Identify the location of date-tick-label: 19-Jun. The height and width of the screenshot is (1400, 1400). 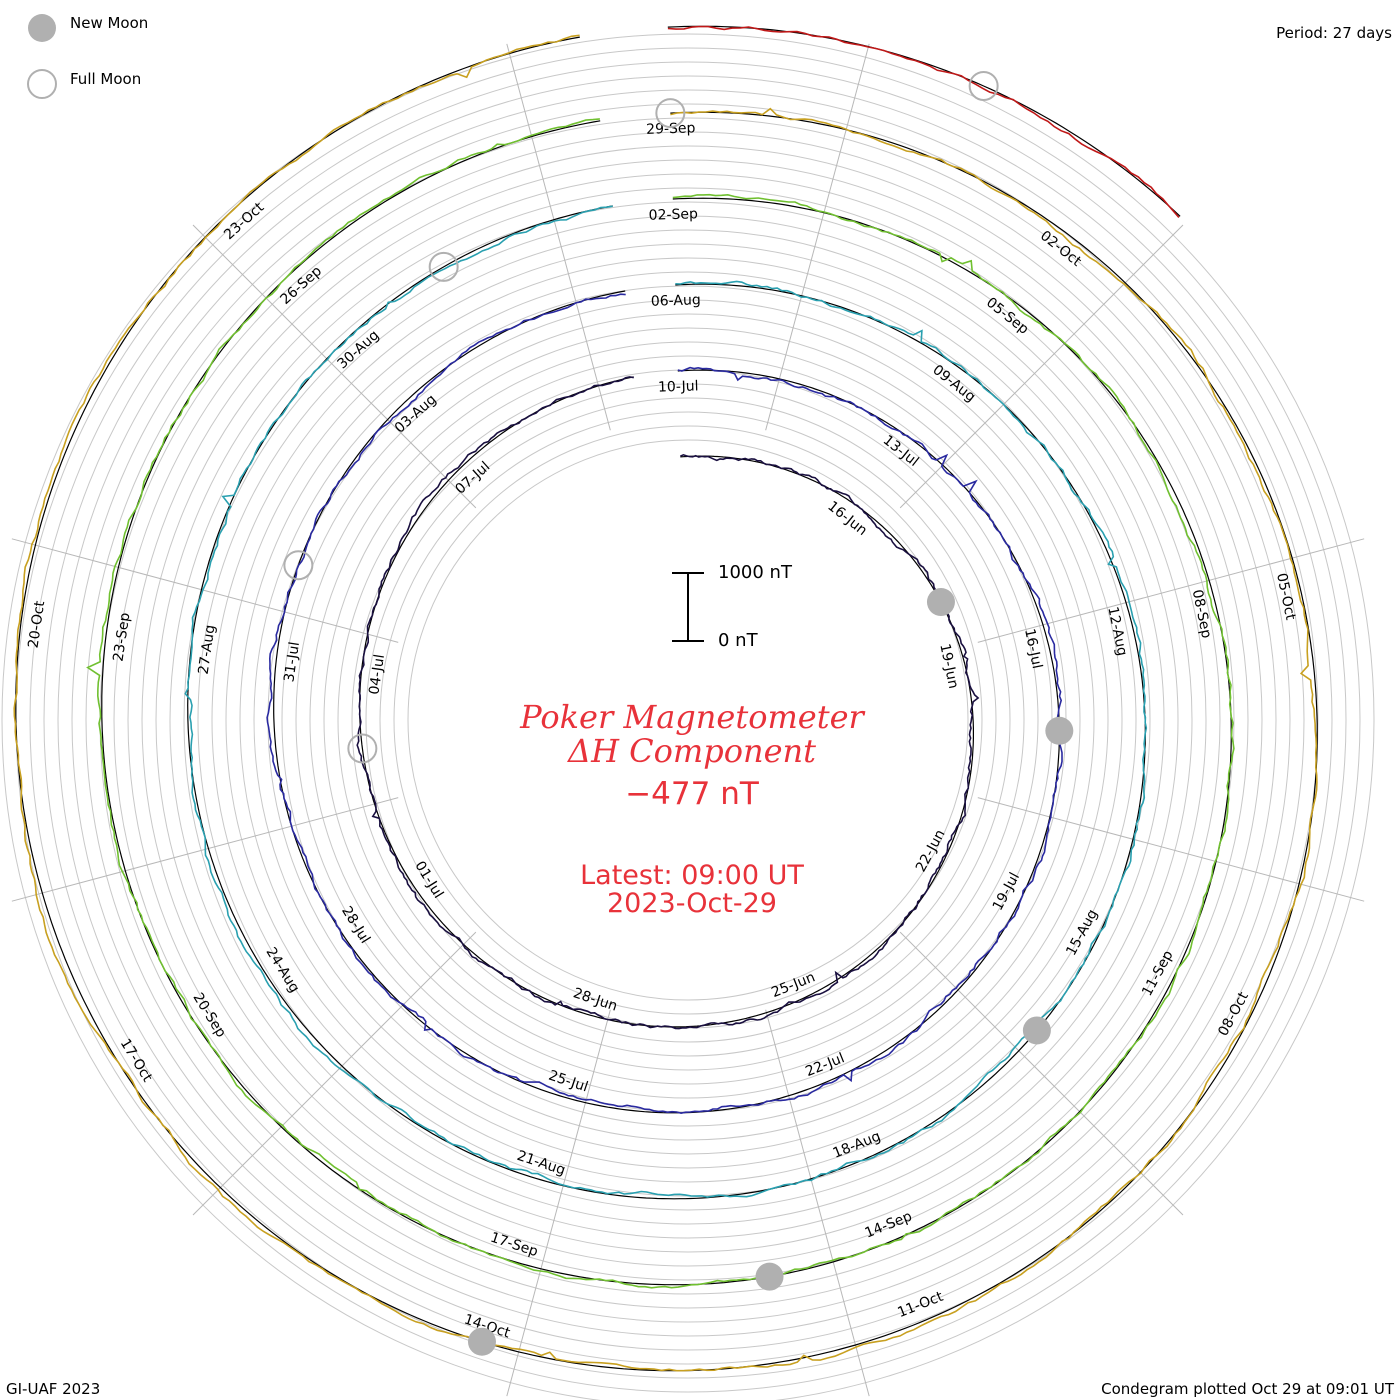
(948, 666).